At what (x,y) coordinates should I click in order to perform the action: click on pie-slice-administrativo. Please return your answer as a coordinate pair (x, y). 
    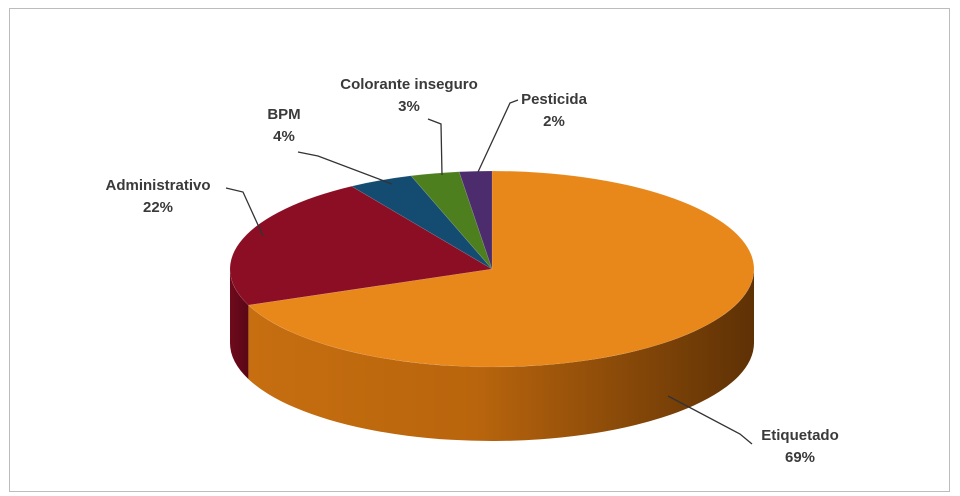
    Looking at the image, I should click on (361, 245).